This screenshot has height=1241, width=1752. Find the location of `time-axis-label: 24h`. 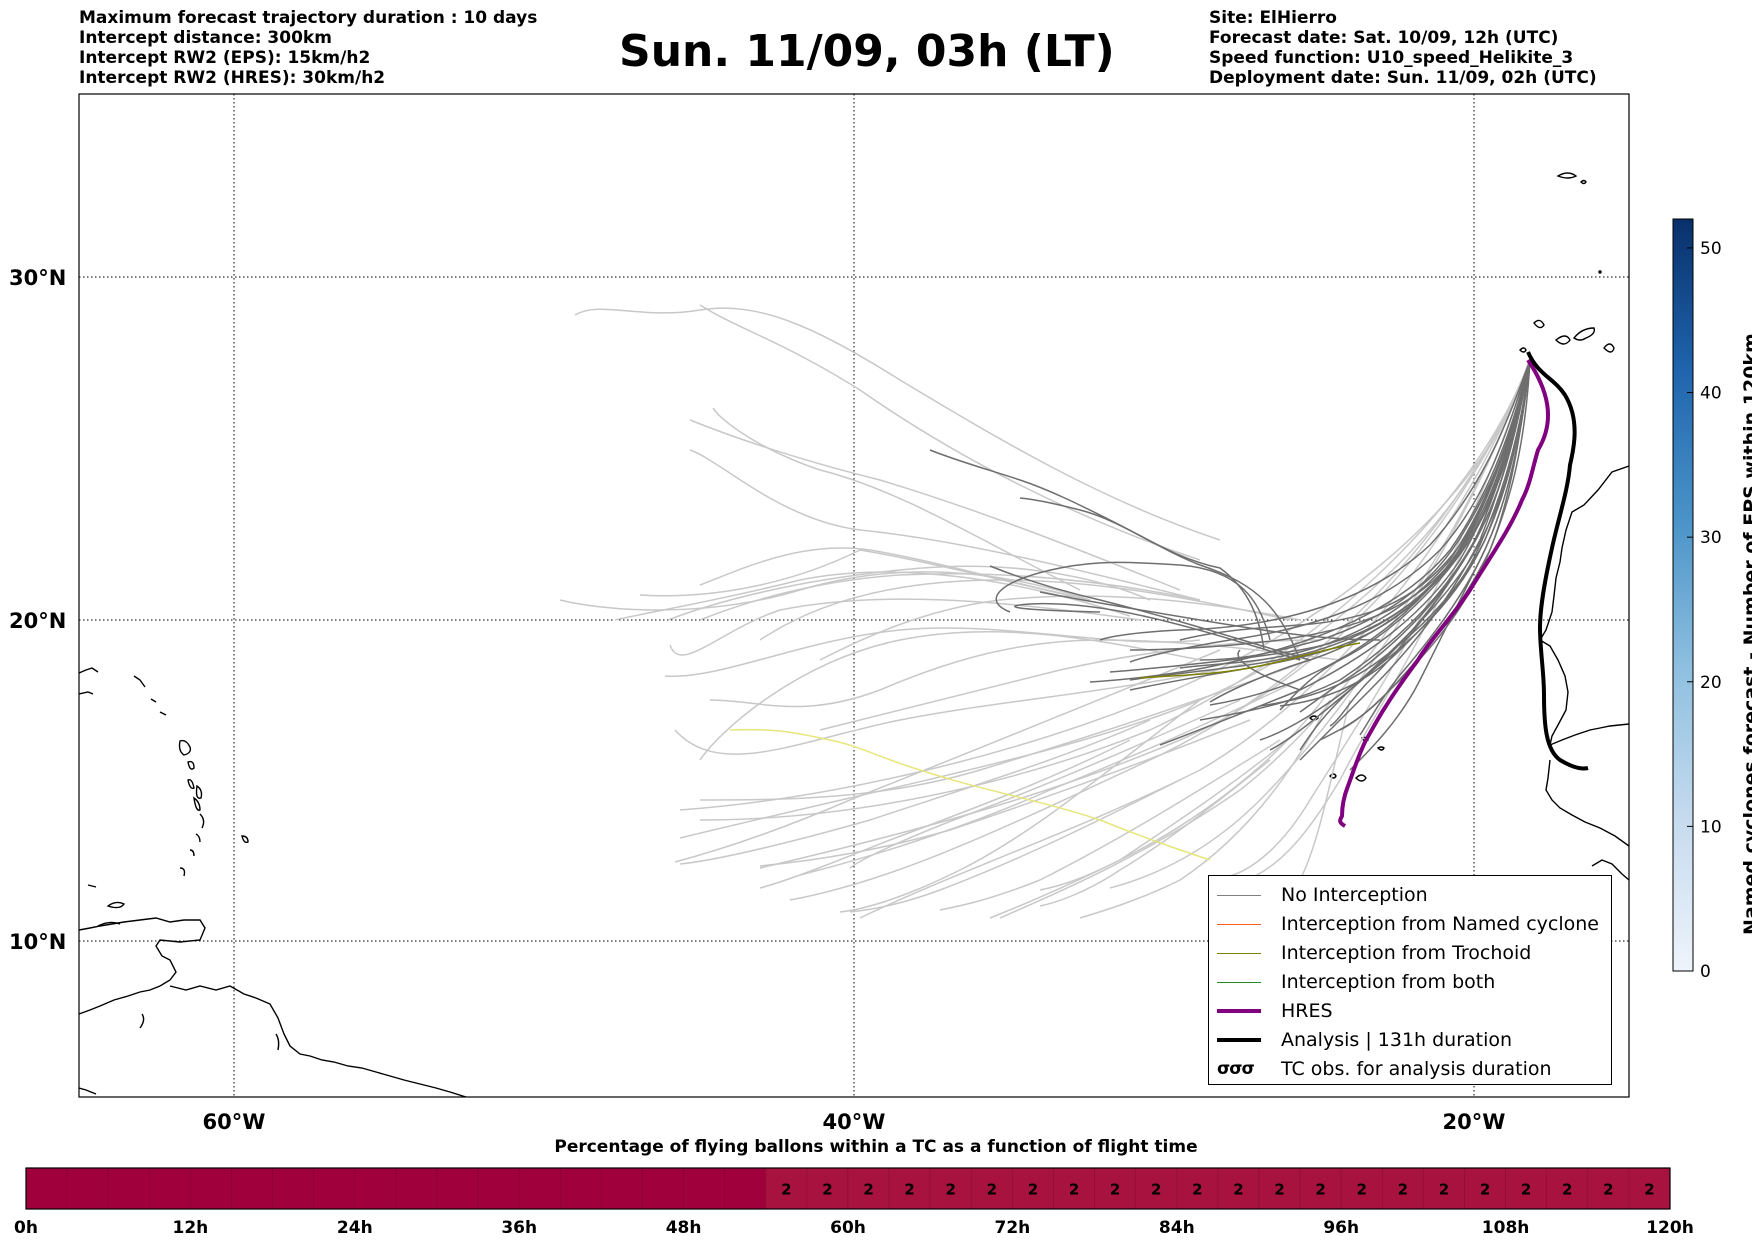

time-axis-label: 24h is located at coordinates (355, 1228).